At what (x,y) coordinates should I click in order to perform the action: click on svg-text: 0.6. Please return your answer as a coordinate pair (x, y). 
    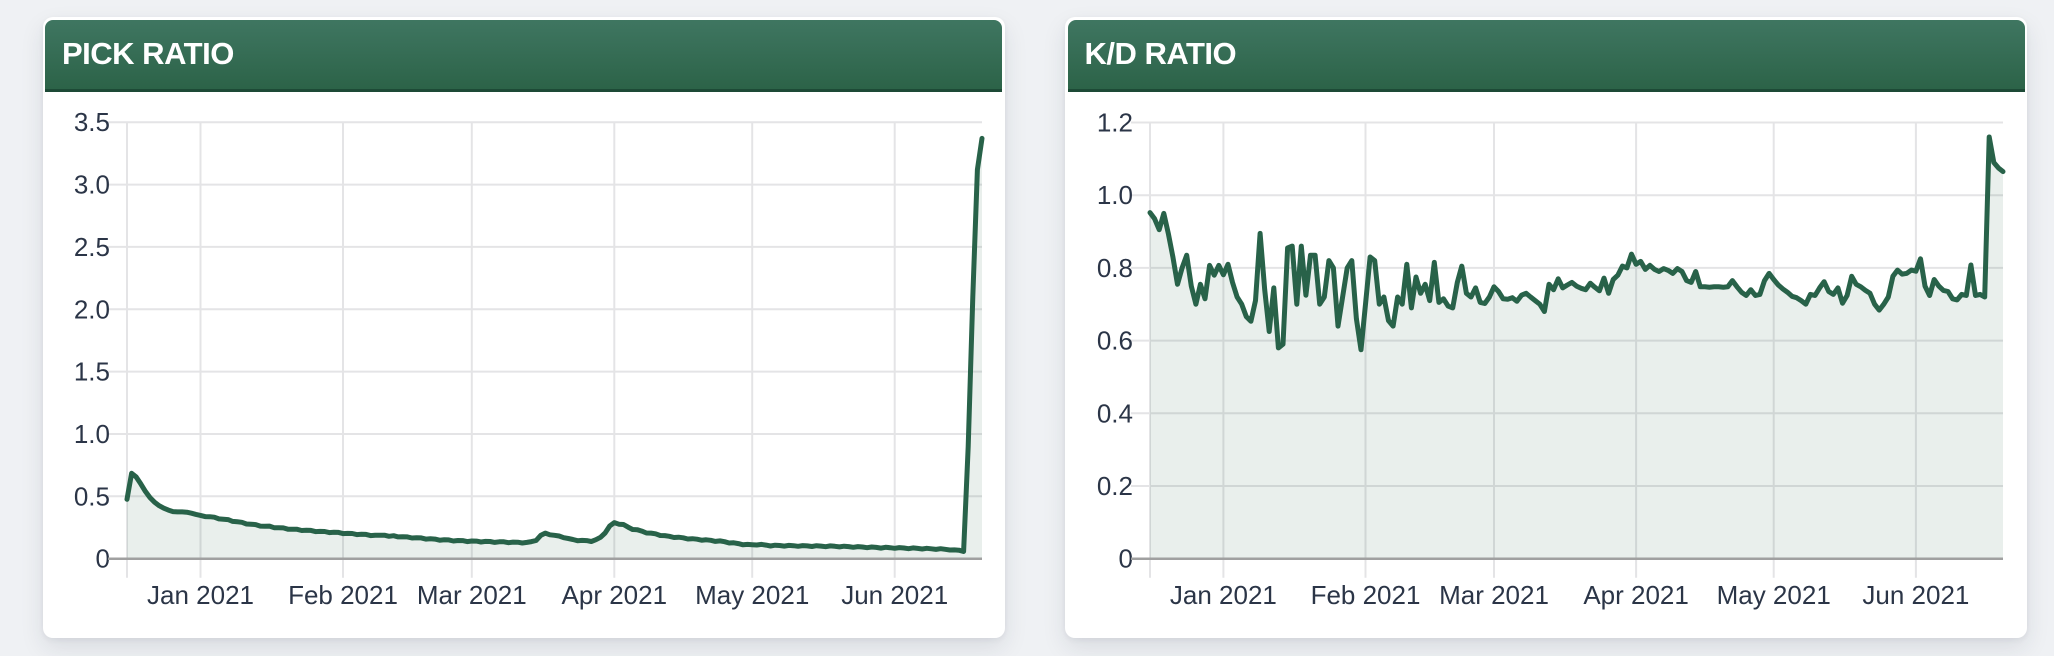
    Looking at the image, I should click on (1115, 341).